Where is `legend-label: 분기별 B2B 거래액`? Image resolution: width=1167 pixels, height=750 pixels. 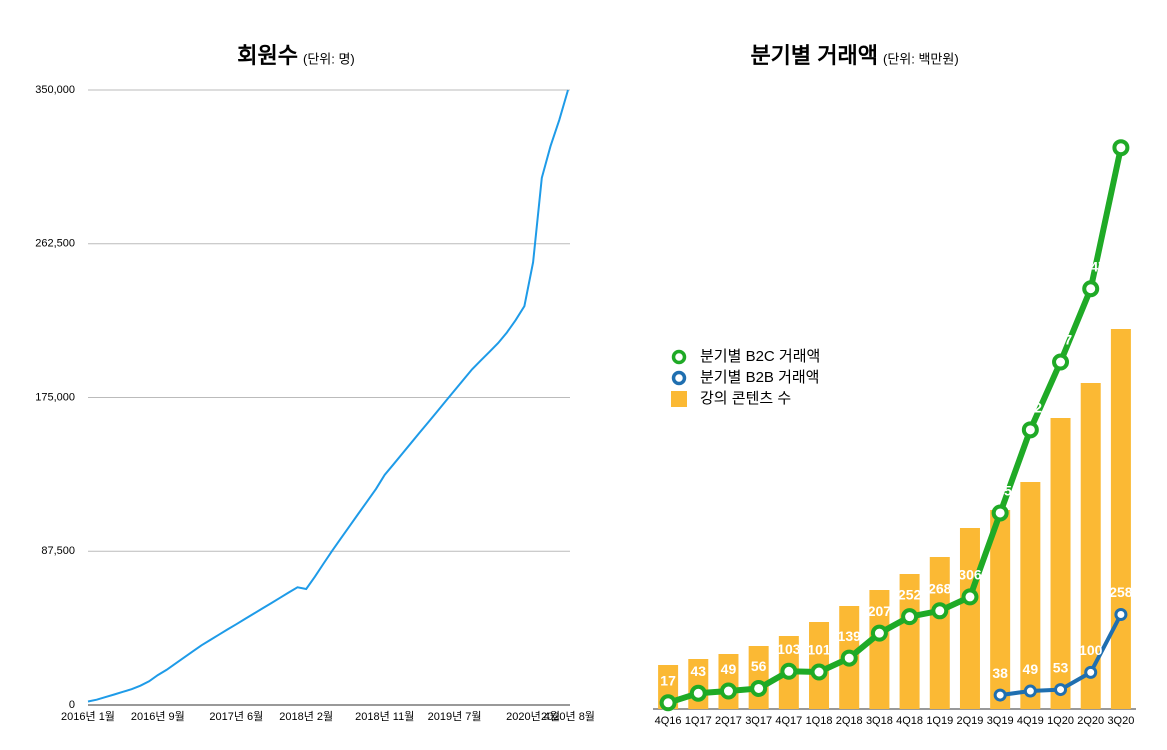 legend-label: 분기별 B2B 거래액 is located at coordinates (760, 377).